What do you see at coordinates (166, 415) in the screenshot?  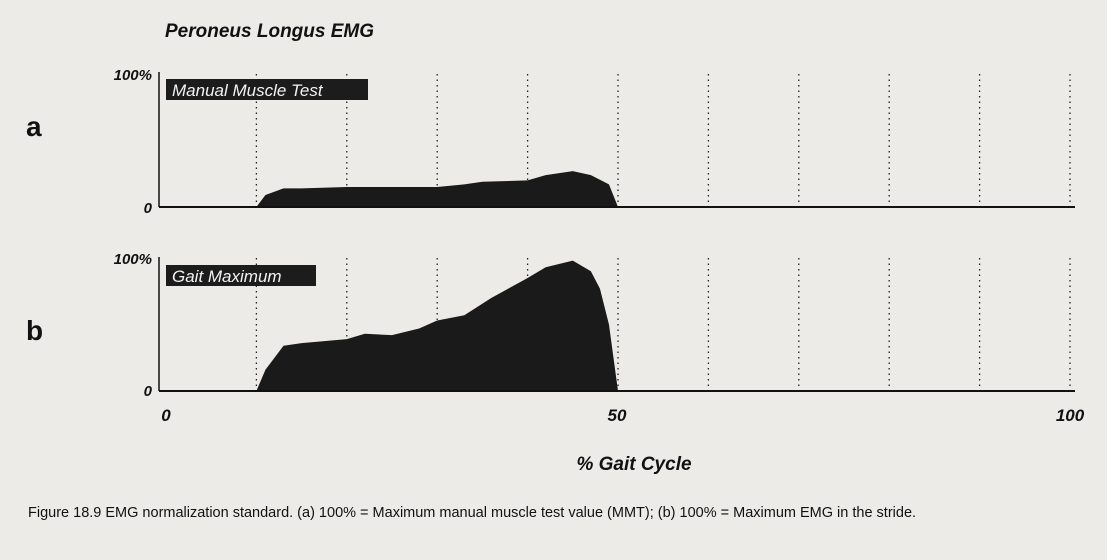 I see `x-tick-0: 0` at bounding box center [166, 415].